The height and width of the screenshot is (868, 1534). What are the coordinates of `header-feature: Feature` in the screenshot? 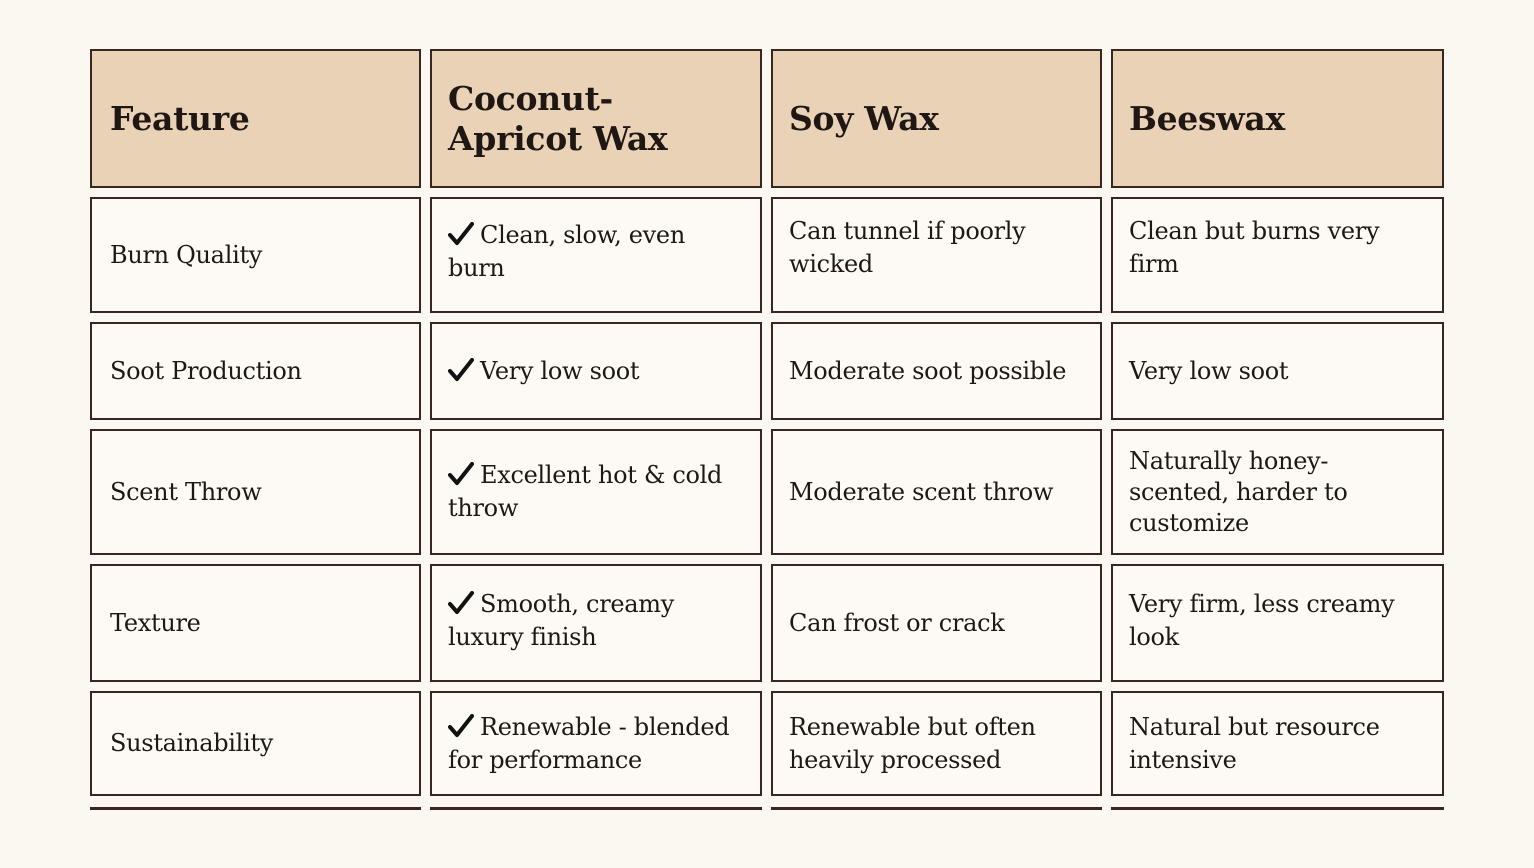 It's located at (255, 118).